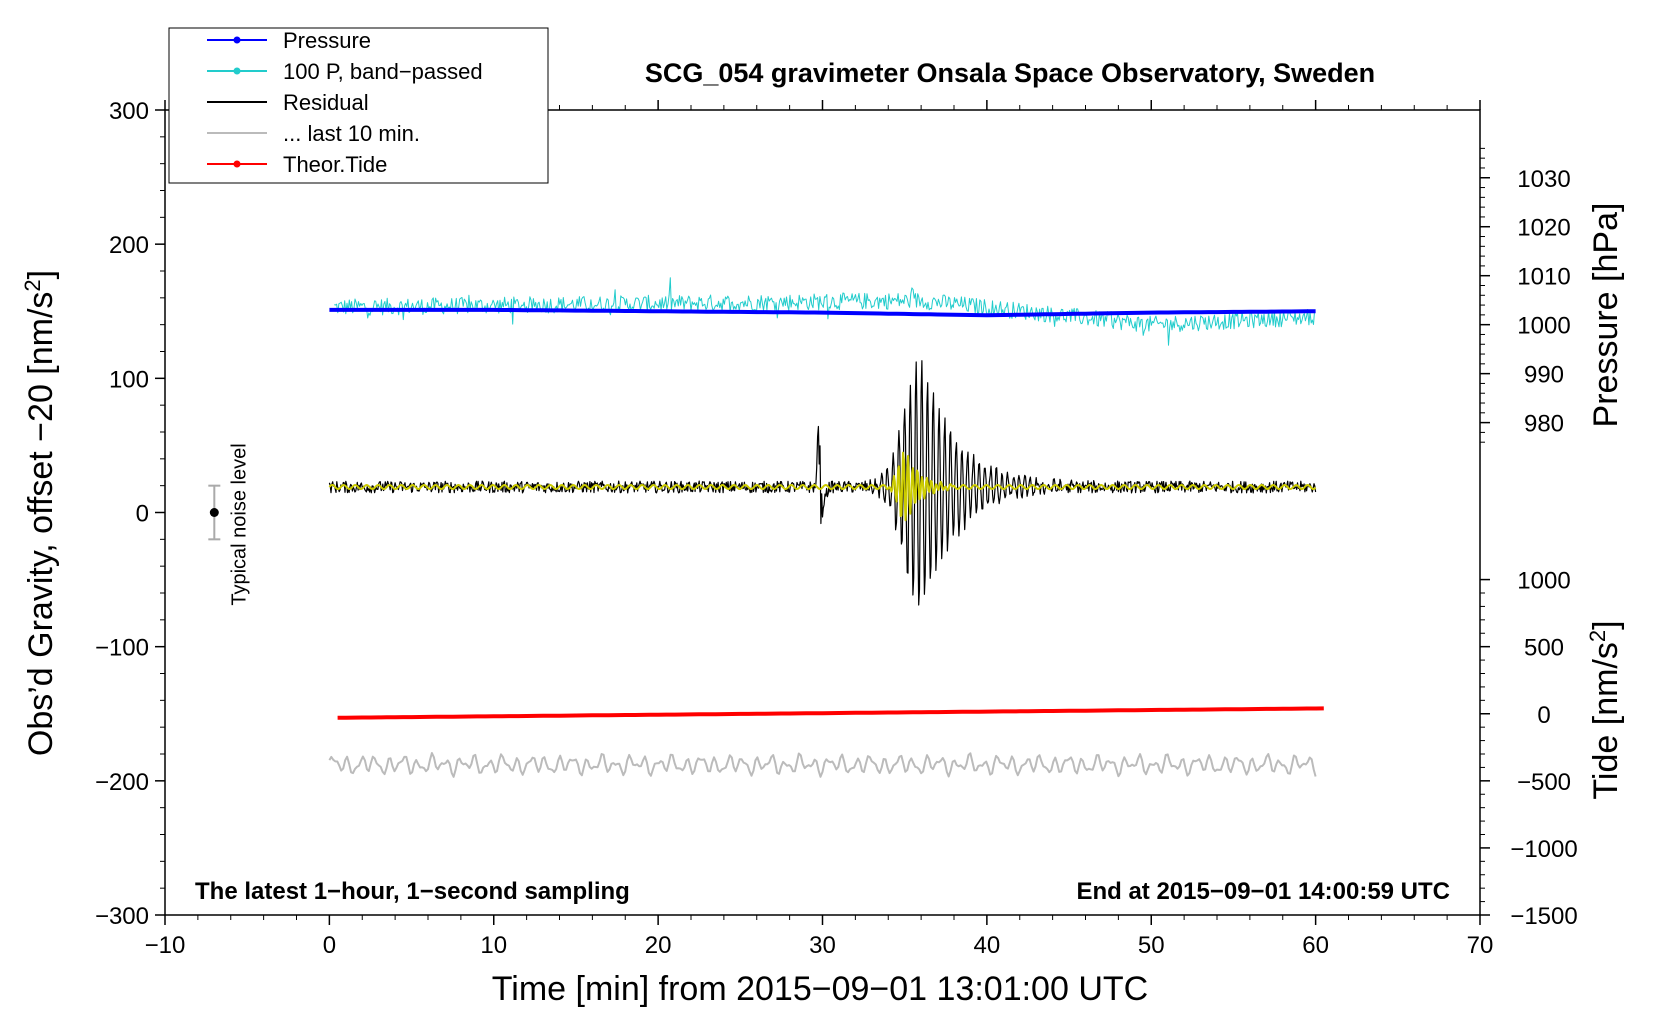 Image resolution: width=1660 pixels, height=1020 pixels. Describe the element at coordinates (1544, 375) in the screenshot. I see `pressure-tick-label: 990` at that location.